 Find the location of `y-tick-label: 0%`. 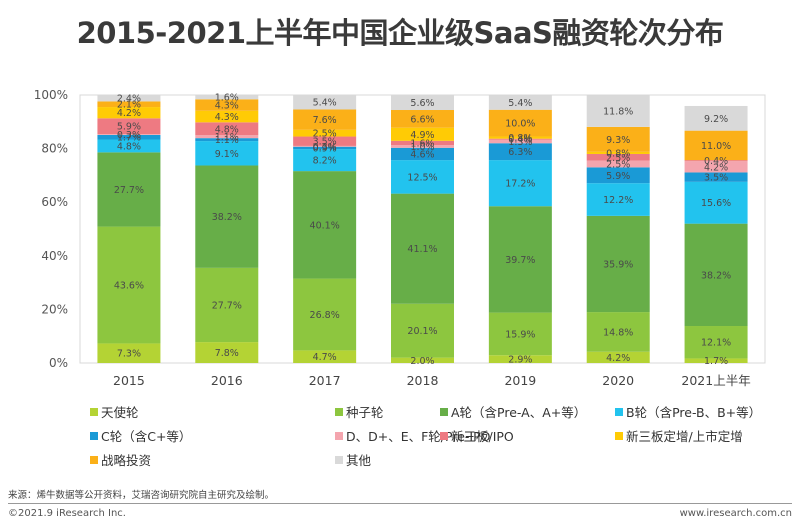

y-tick-label: 0% is located at coordinates (58, 363).